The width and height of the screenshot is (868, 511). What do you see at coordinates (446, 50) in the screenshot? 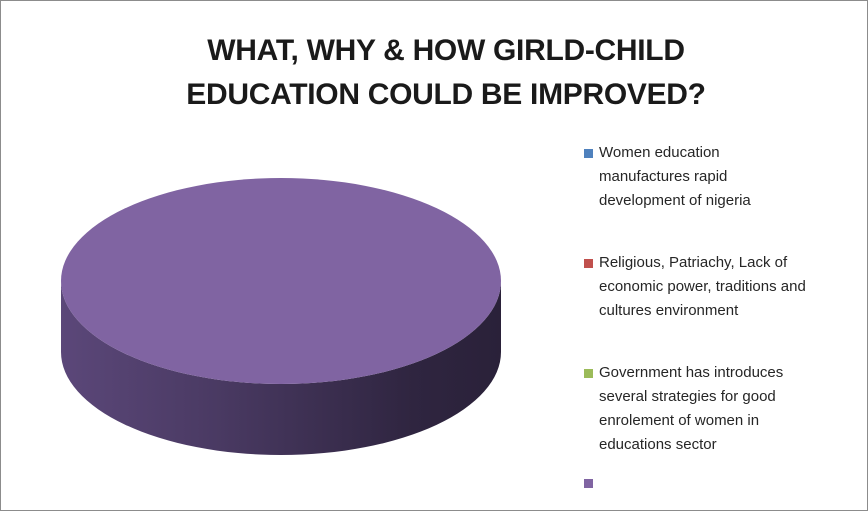
I see `chart-title-line-1: WHAT, WHY & HOW GIRLD-CHILD` at bounding box center [446, 50].